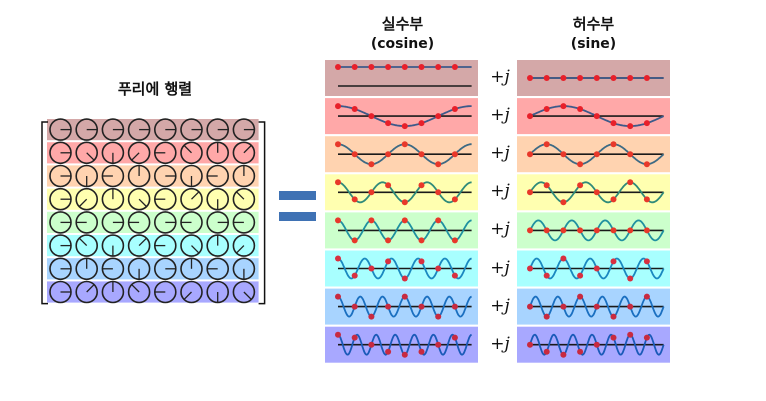 This screenshot has width=766, height=401. I want to click on imaginary-part-label: 허수부, so click(593, 24).